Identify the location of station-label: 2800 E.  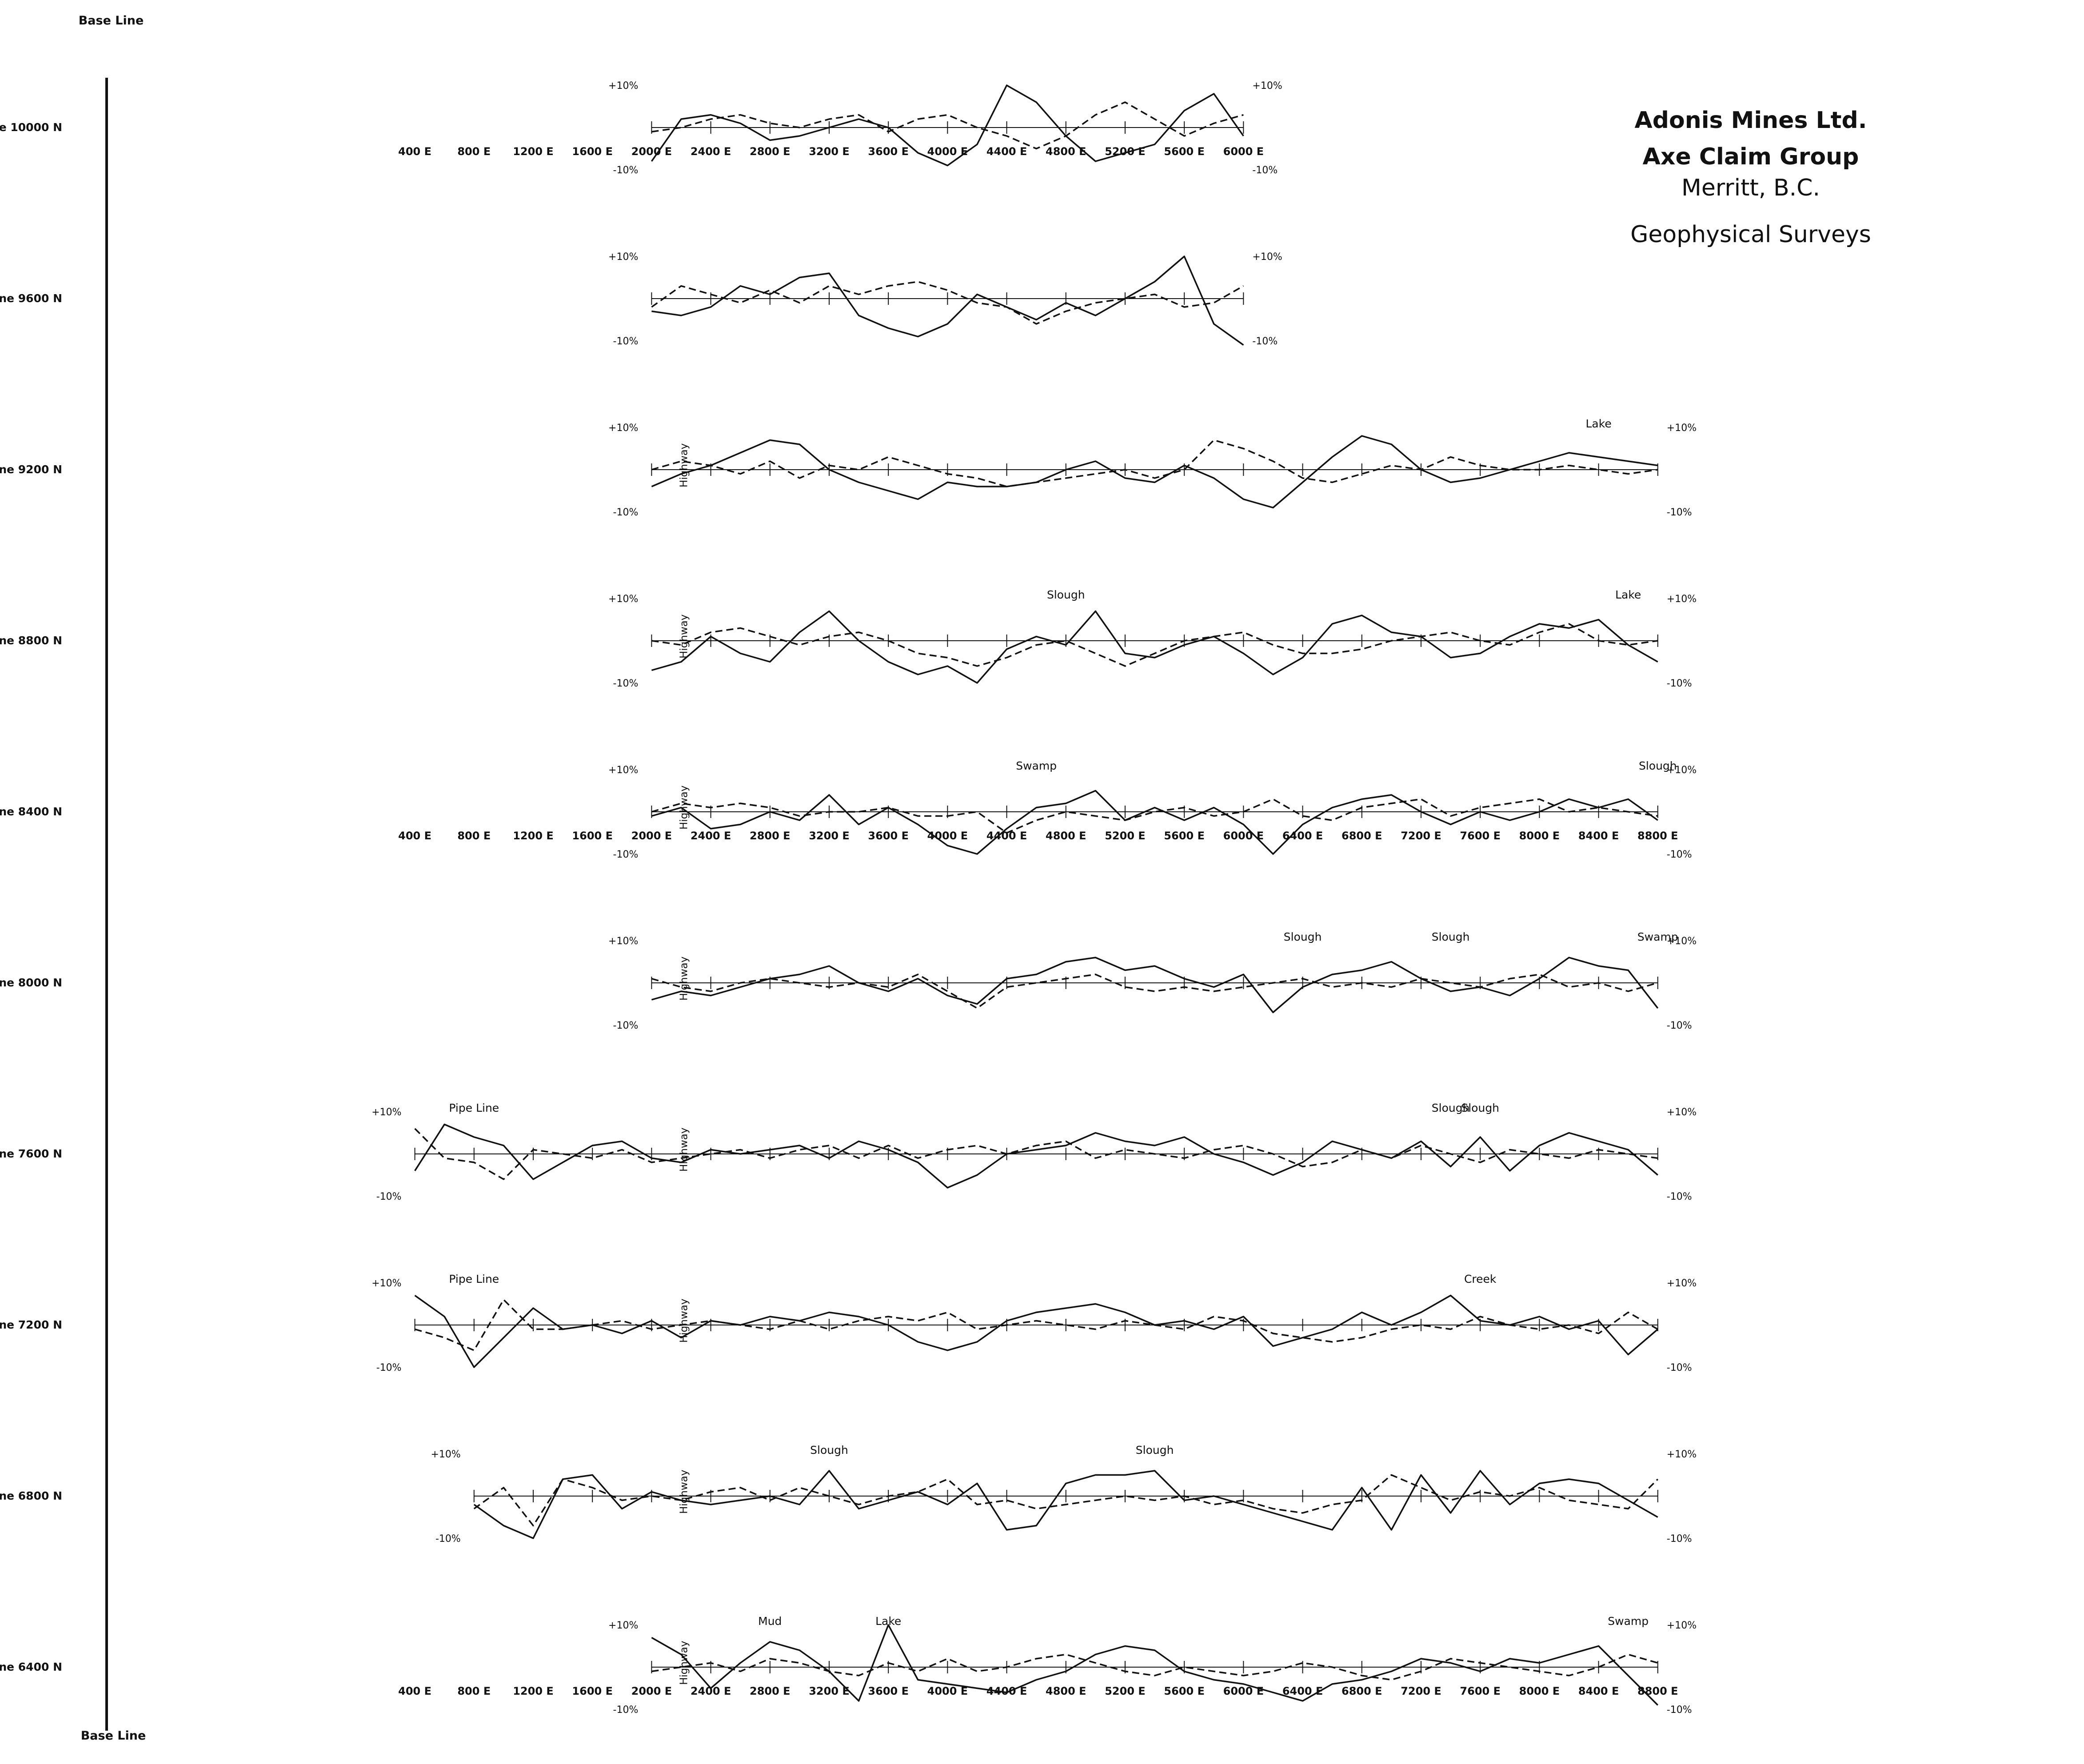
(770, 1691).